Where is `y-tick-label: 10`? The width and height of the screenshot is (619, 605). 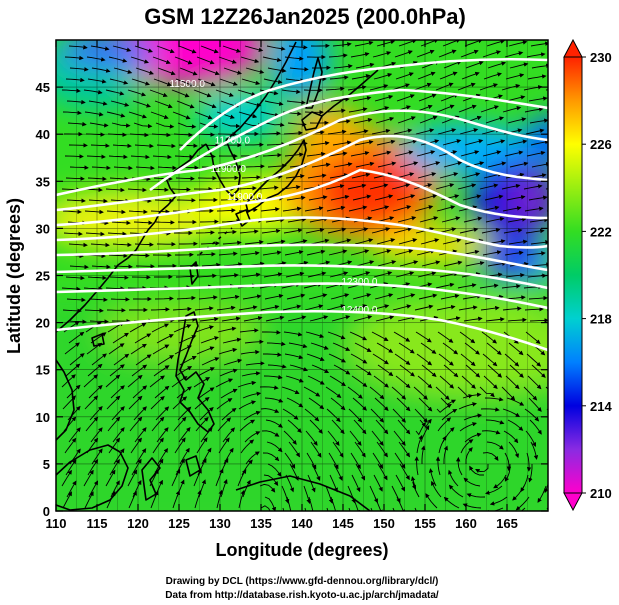
y-tick-label: 10 is located at coordinates (43, 417).